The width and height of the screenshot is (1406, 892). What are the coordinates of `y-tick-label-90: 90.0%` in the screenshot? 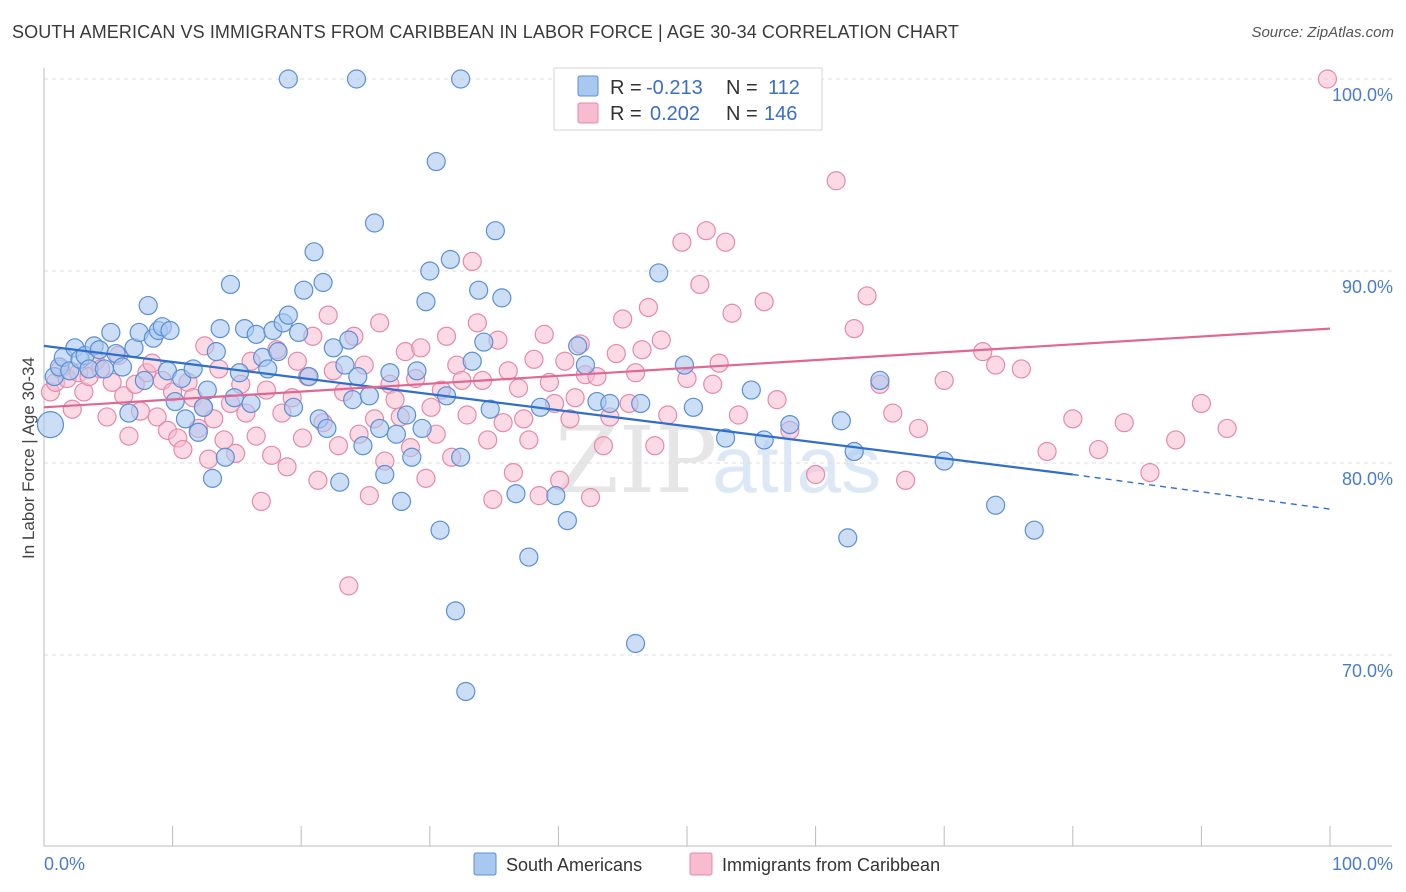 It's located at (1367, 287).